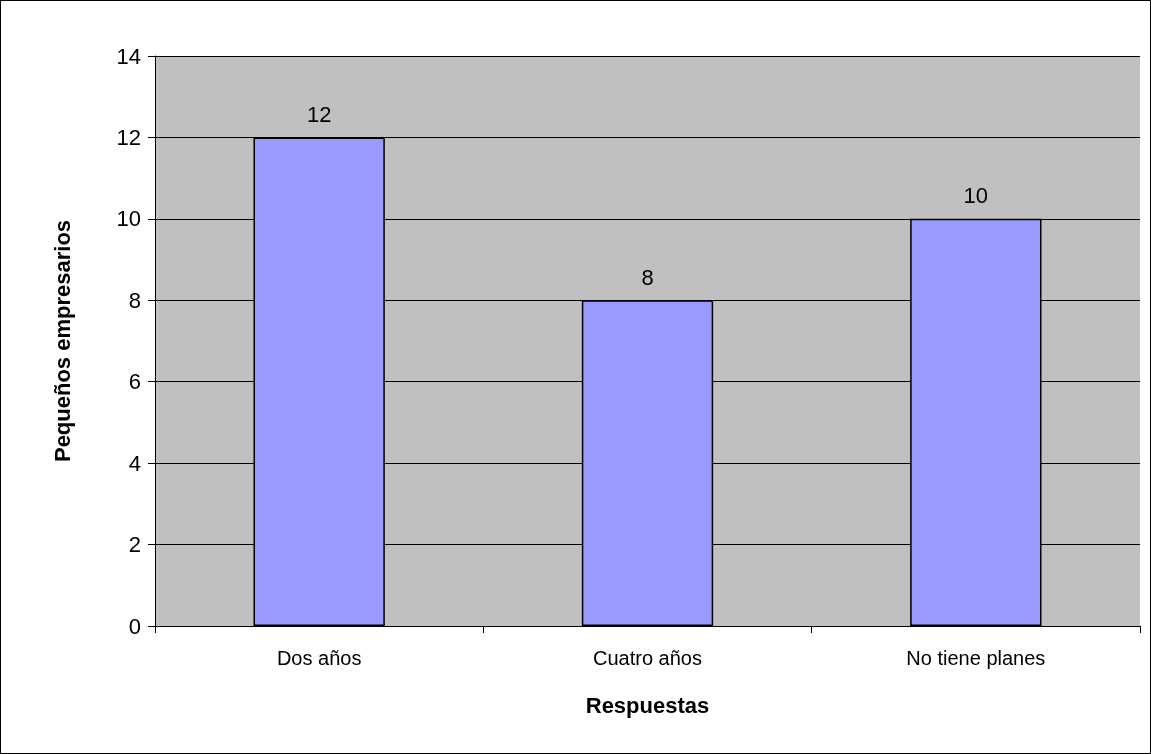 Image resolution: width=1151 pixels, height=754 pixels. I want to click on x-tick-label: Cuatro años, so click(647, 658).